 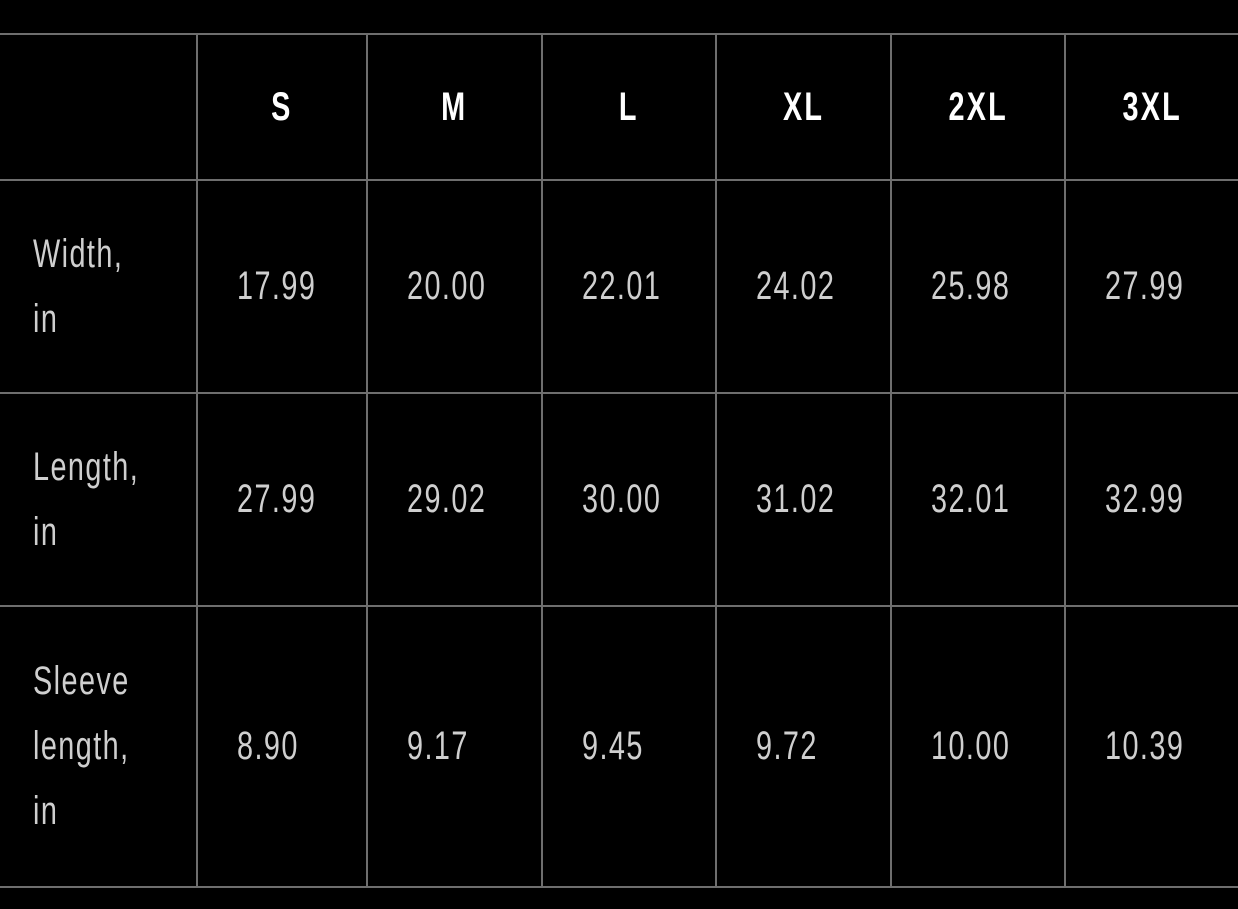 What do you see at coordinates (978, 746) in the screenshot?
I see `table-cell: 10.00` at bounding box center [978, 746].